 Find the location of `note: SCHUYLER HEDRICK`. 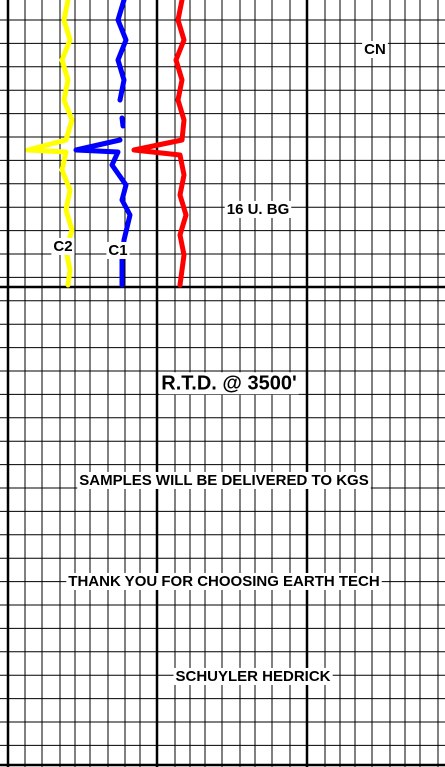

note: SCHUYLER HEDRICK is located at coordinates (252, 676).